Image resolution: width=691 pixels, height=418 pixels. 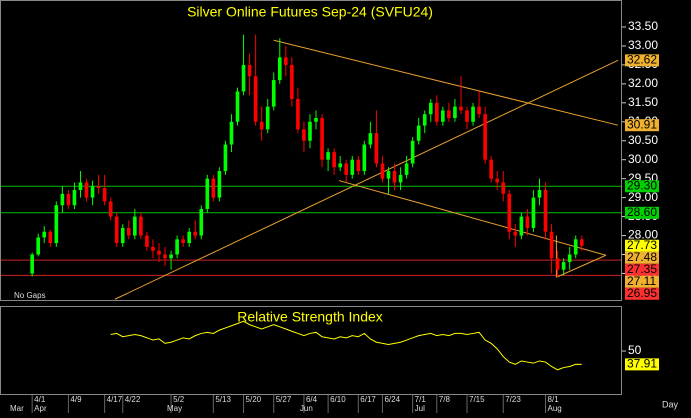 I want to click on y-tick-label: 29.00, so click(x=643, y=197).